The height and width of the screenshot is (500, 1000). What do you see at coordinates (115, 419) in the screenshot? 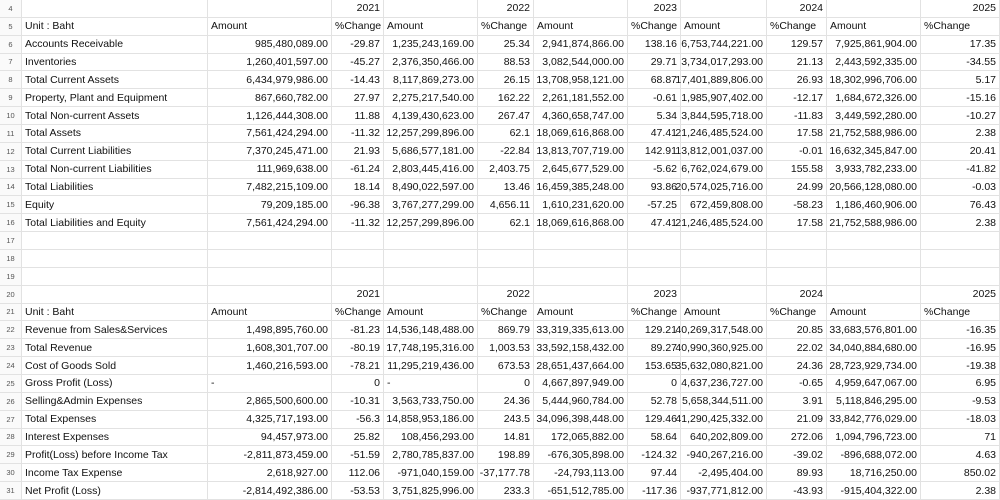
I see `row-label: Total Expenses` at bounding box center [115, 419].